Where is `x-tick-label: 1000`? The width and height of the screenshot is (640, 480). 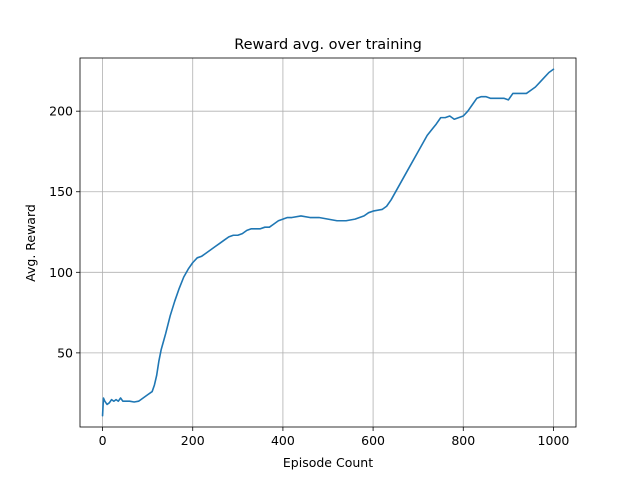 x-tick-label: 1000 is located at coordinates (554, 440).